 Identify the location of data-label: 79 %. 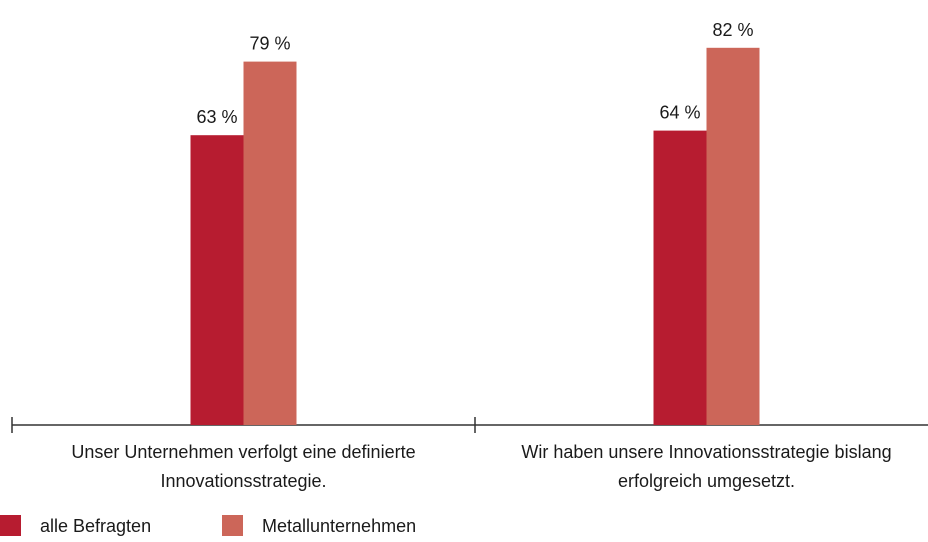
(269, 44).